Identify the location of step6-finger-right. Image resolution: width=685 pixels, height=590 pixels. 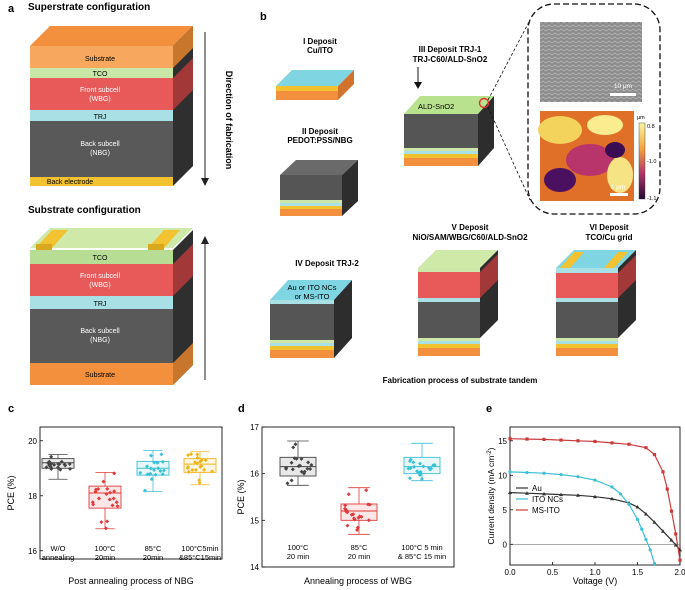
(616, 260).